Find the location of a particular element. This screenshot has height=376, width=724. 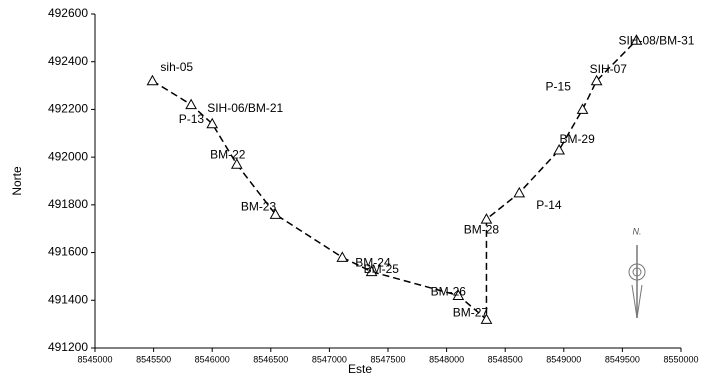

x-tick-label: 8550000 is located at coordinates (680, 359).